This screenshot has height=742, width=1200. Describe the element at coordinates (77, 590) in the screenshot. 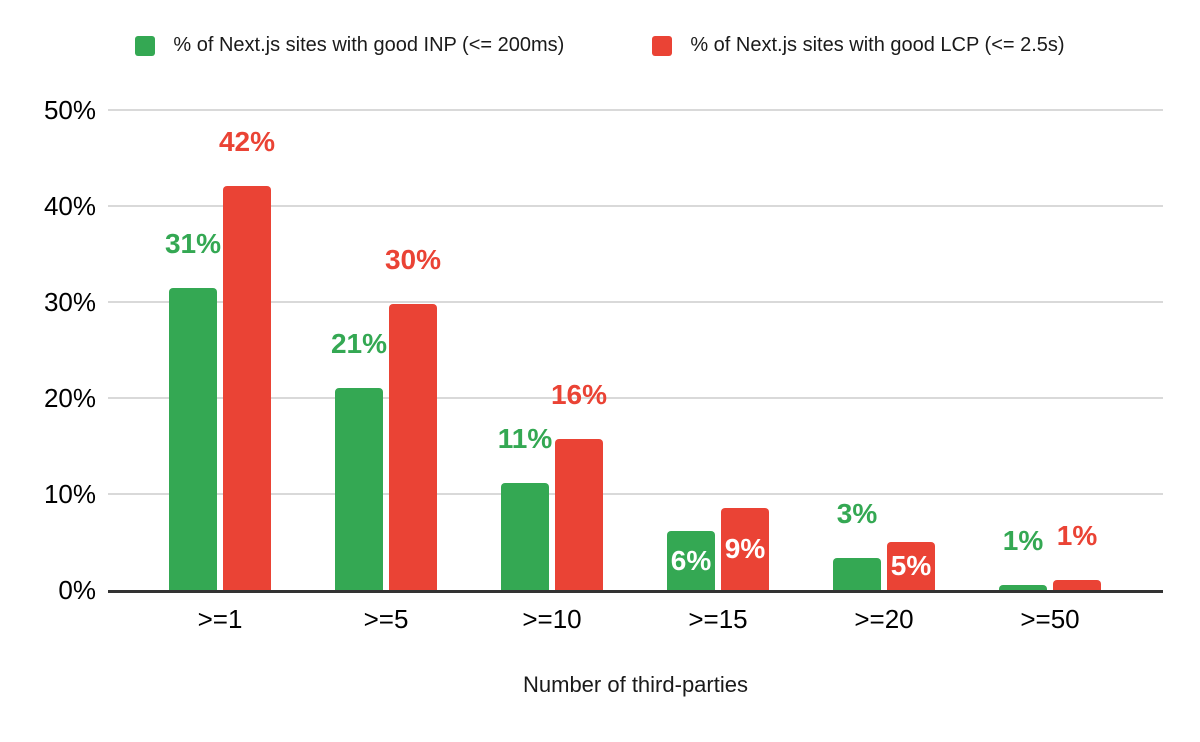

I see `y-tick-label: 0%` at that location.